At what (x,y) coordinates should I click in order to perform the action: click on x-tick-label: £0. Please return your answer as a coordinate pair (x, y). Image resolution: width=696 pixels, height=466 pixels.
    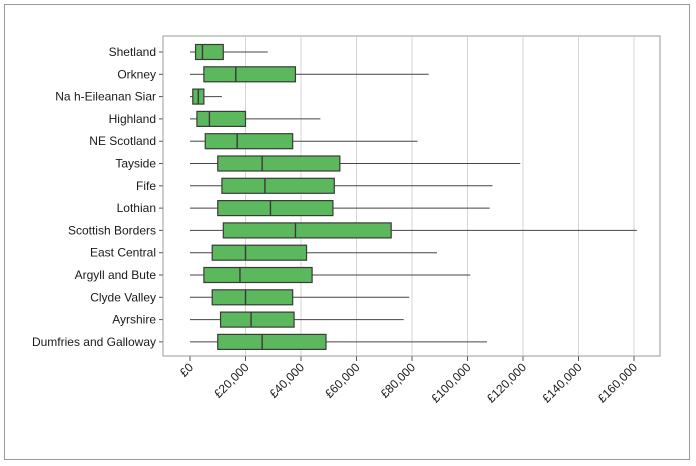
    Looking at the image, I should click on (187, 370).